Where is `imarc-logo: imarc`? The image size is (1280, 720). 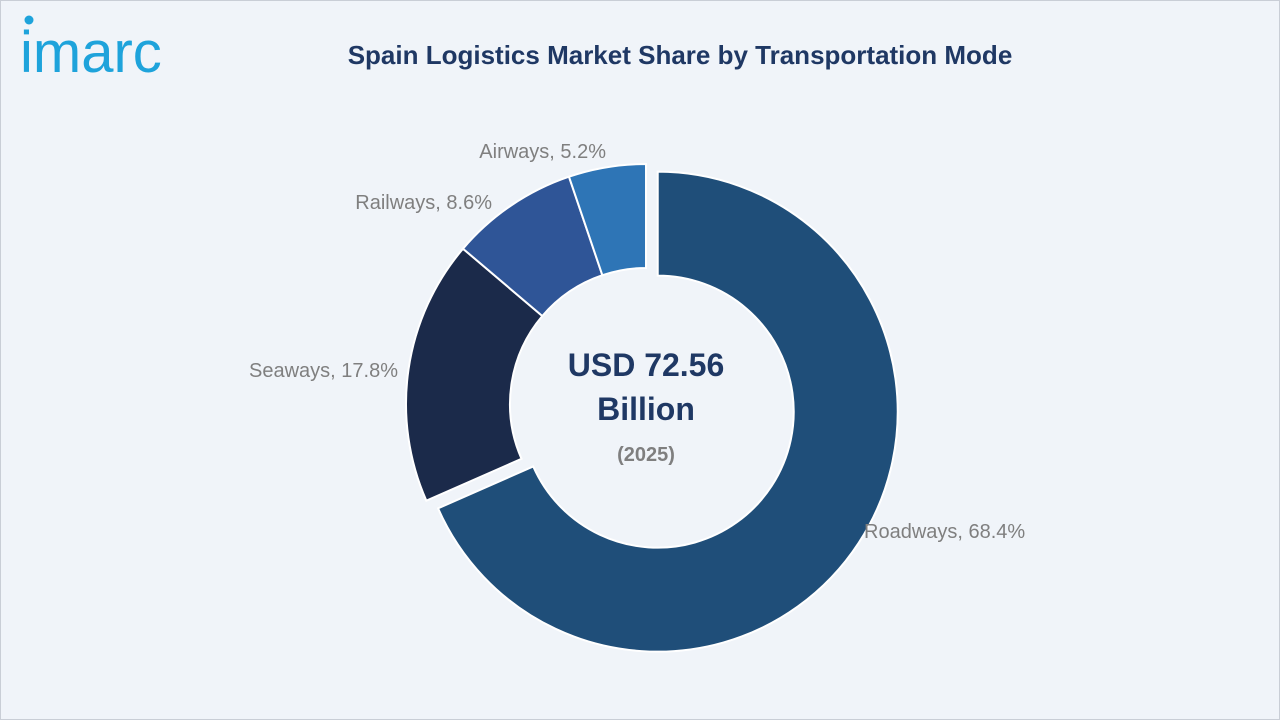
imarc-logo: imarc is located at coordinates (91, 47).